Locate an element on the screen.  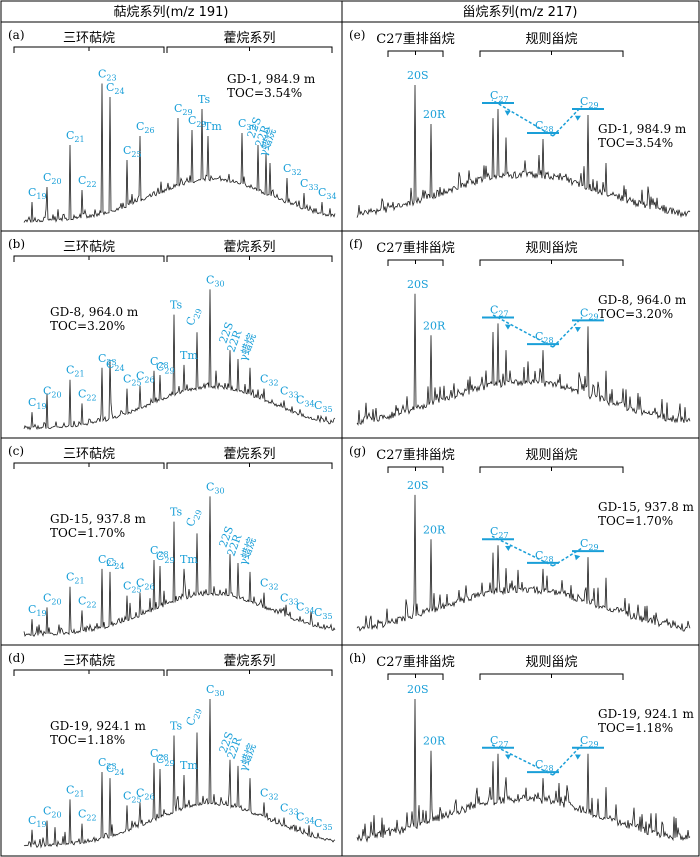
peak-label-c26: C26 is located at coordinates (145, 584).